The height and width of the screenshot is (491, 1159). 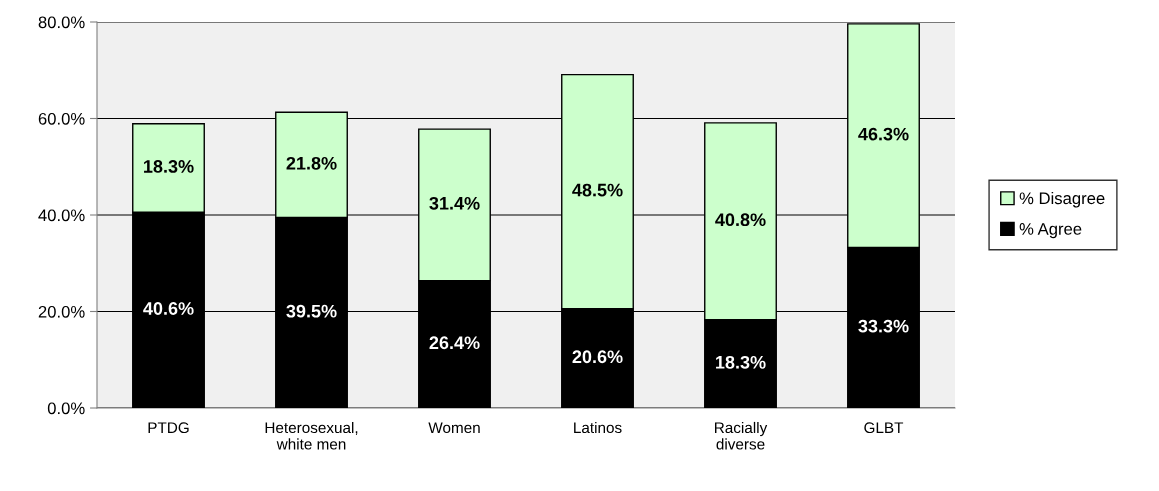 I want to click on data-label: 39.5%, so click(x=311, y=311).